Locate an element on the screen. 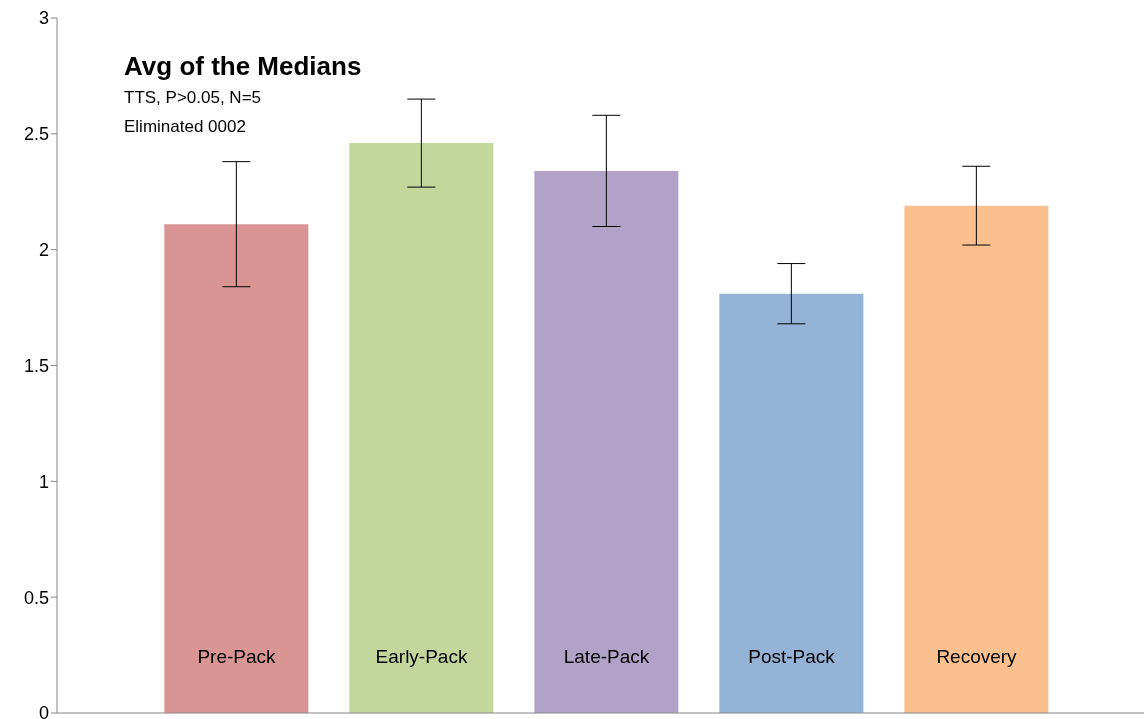 This screenshot has width=1144, height=719. x-tick-label: Pre-Pack is located at coordinates (237, 656).